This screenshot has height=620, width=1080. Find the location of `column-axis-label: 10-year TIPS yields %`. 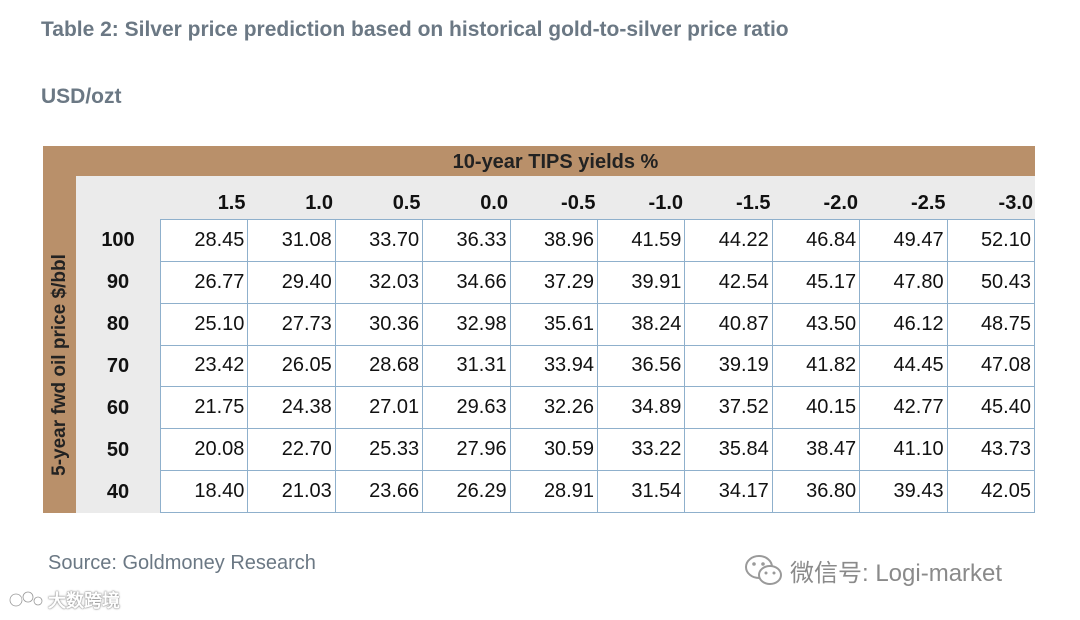

column-axis-label: 10-year TIPS yields % is located at coordinates (555, 162).